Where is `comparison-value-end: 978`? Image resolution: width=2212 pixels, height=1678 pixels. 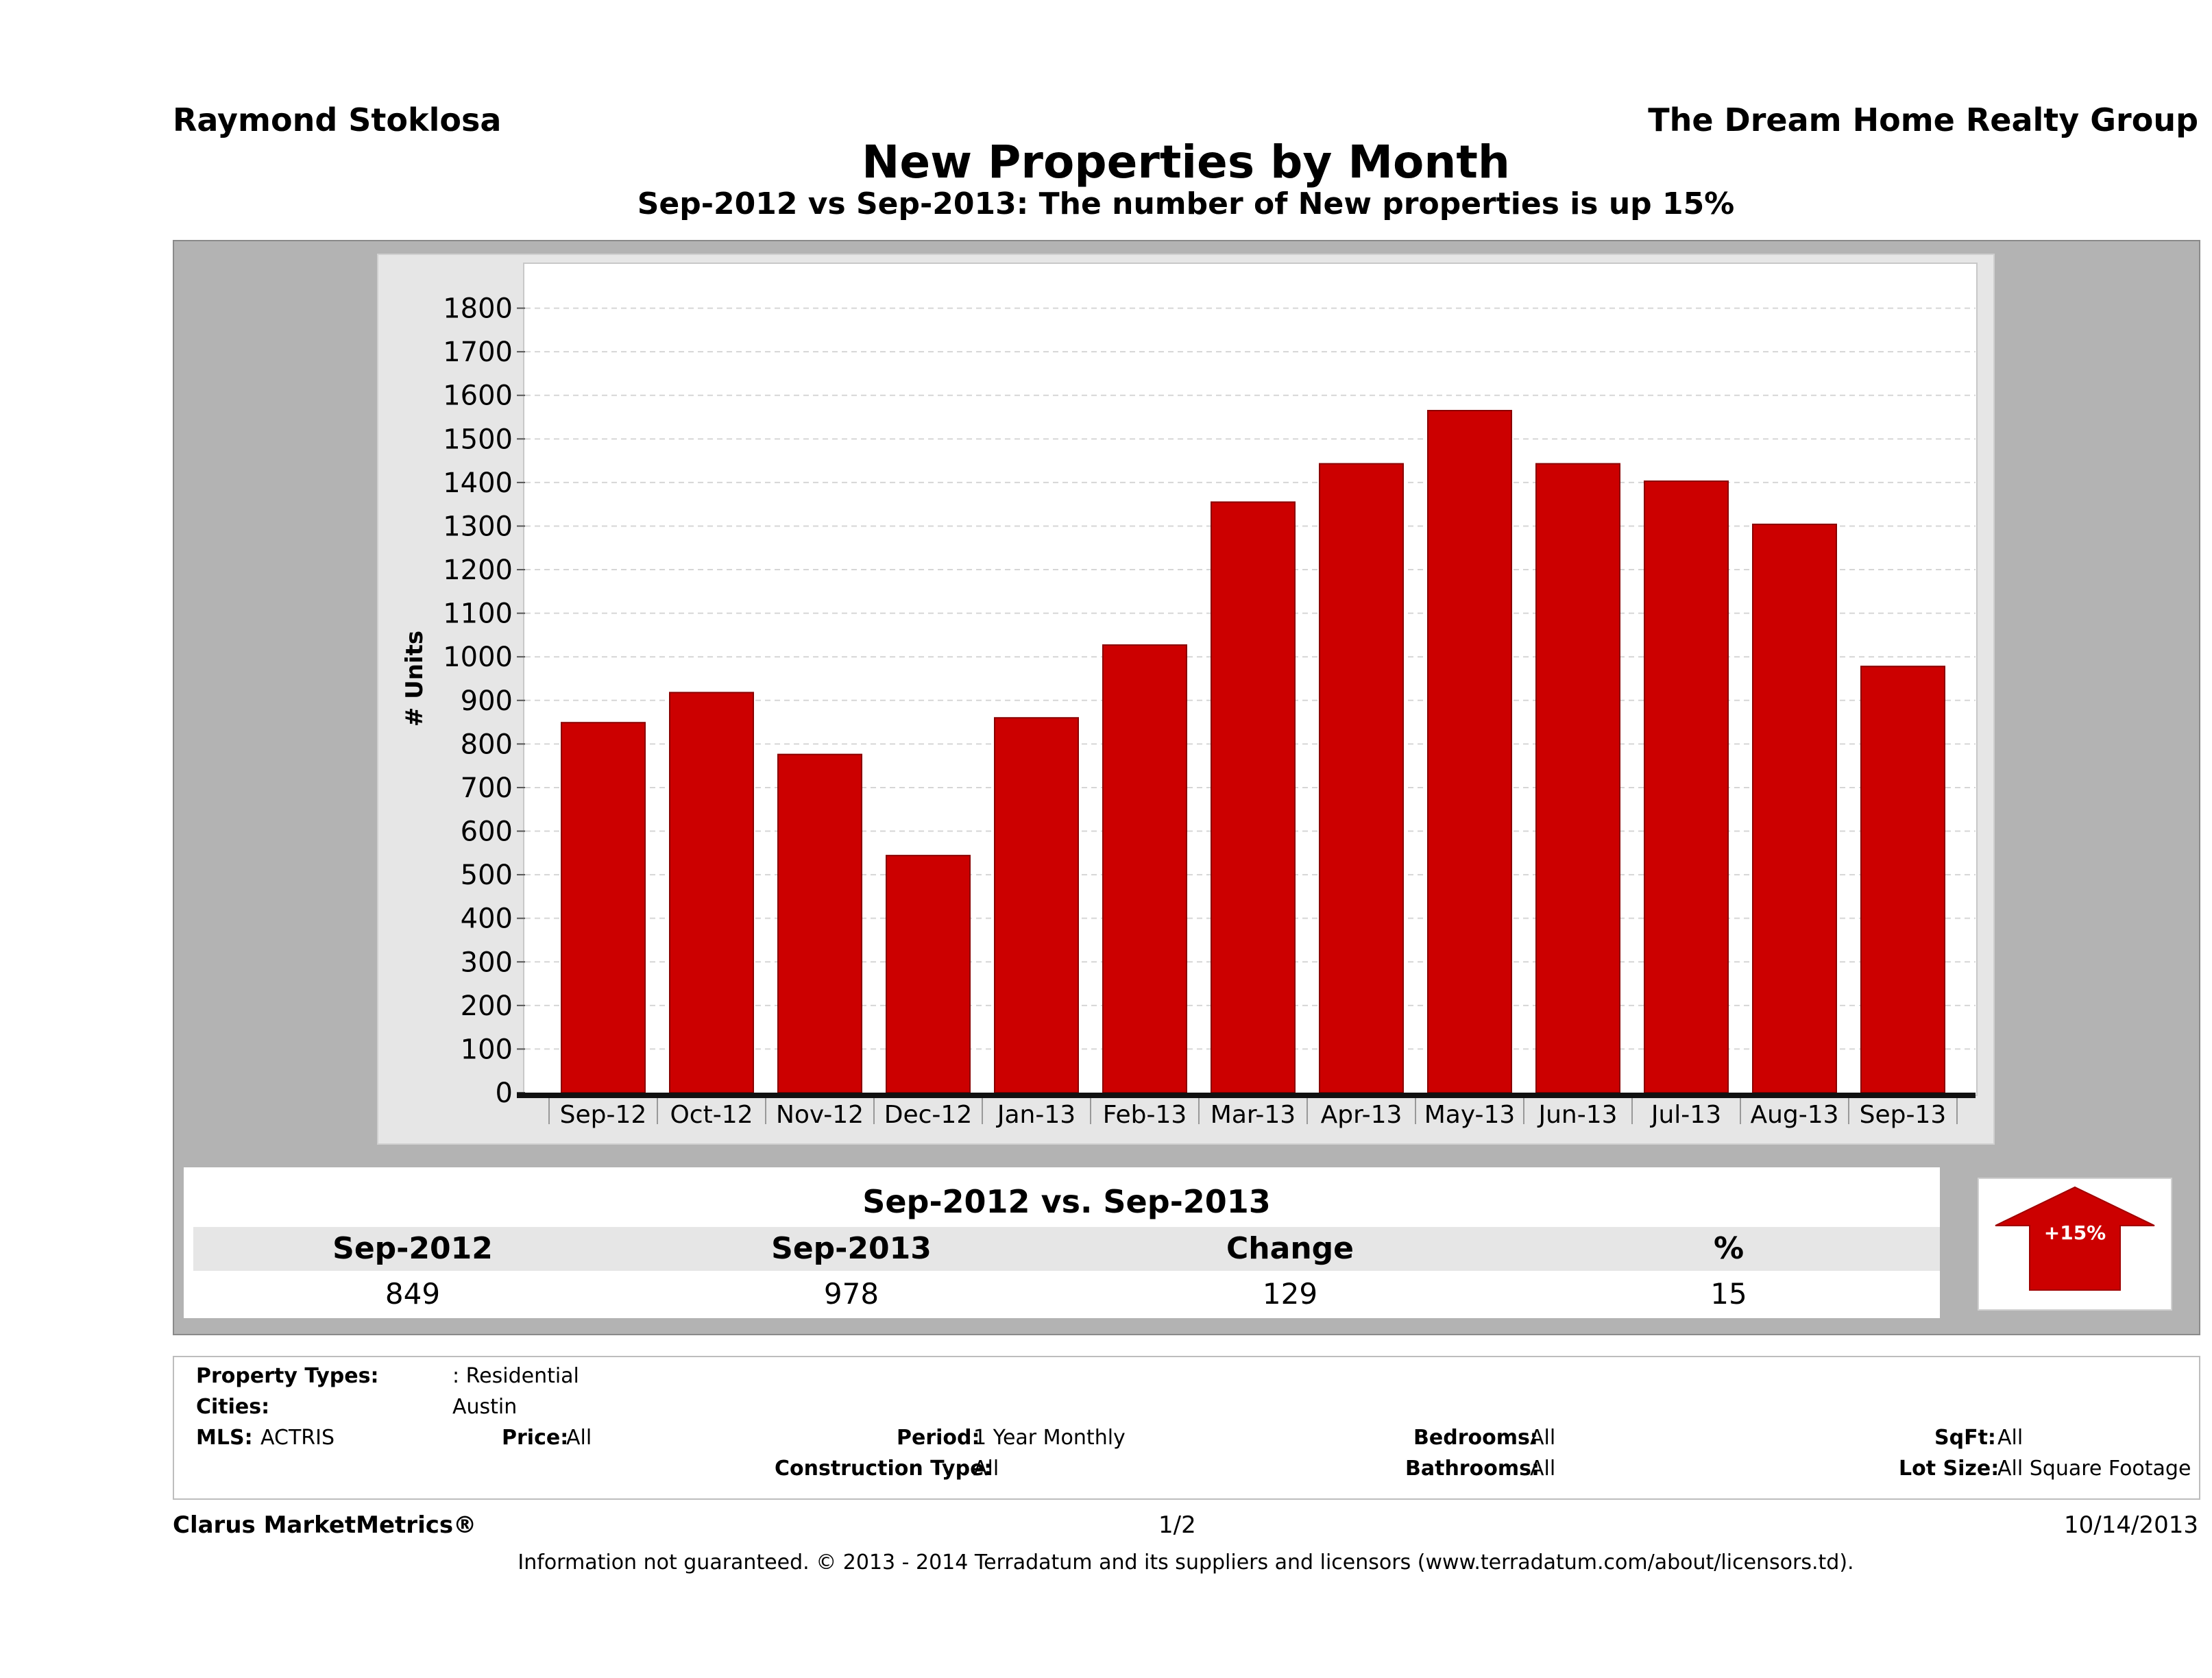
comparison-value-end: 978 is located at coordinates (851, 1294).